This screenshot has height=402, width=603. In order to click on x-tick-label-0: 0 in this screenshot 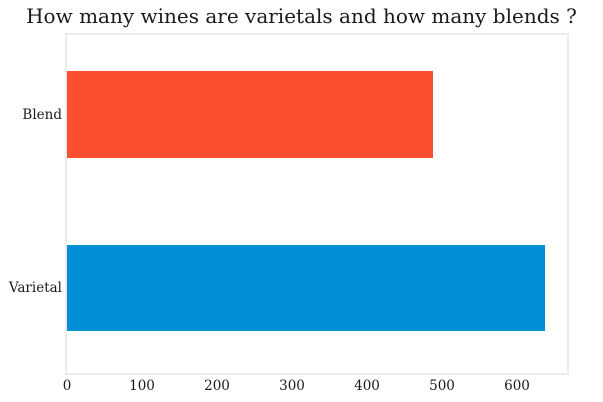, I will do `click(67, 386)`.